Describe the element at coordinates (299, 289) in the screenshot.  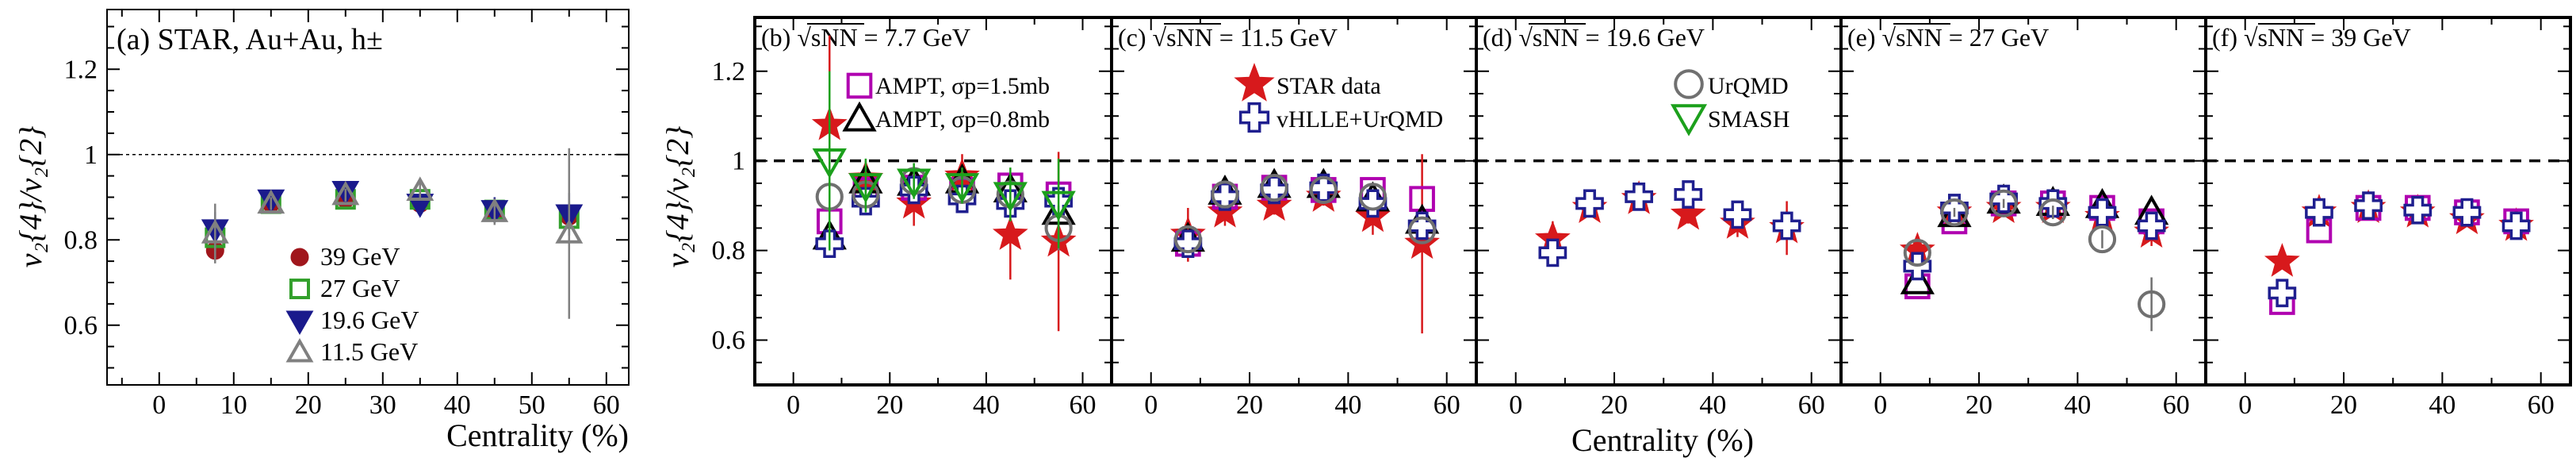
I see `legend-marker-e27` at that location.